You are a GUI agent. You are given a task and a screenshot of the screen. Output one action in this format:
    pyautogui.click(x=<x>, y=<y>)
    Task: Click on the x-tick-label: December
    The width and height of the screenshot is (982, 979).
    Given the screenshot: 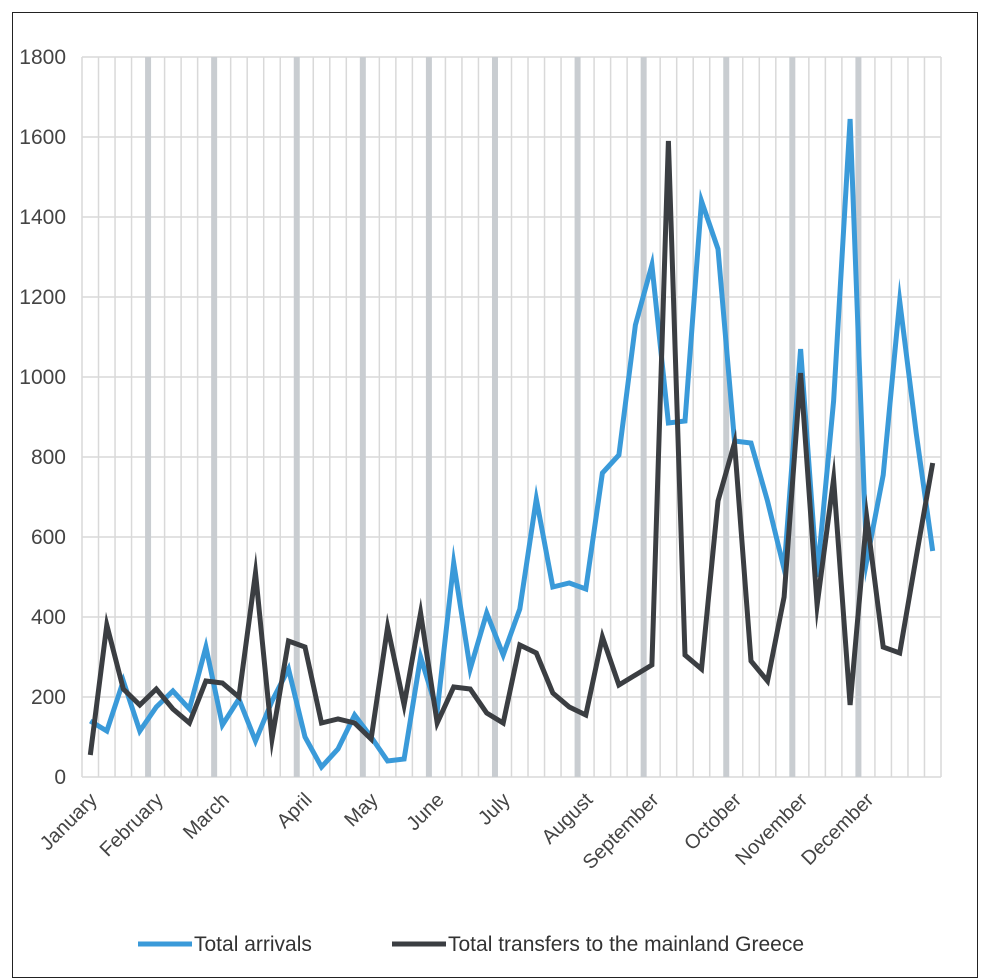 What is the action you would take?
    pyautogui.click(x=837, y=829)
    